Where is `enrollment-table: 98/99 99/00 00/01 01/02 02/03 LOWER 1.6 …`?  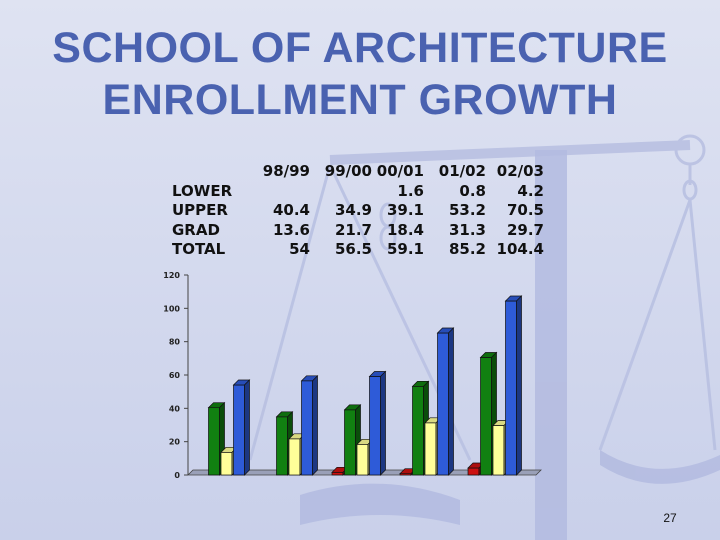 enrollment-table: 98/99 99/00 00/01 01/02 02/03 LOWER 1.6 … is located at coordinates (358, 211).